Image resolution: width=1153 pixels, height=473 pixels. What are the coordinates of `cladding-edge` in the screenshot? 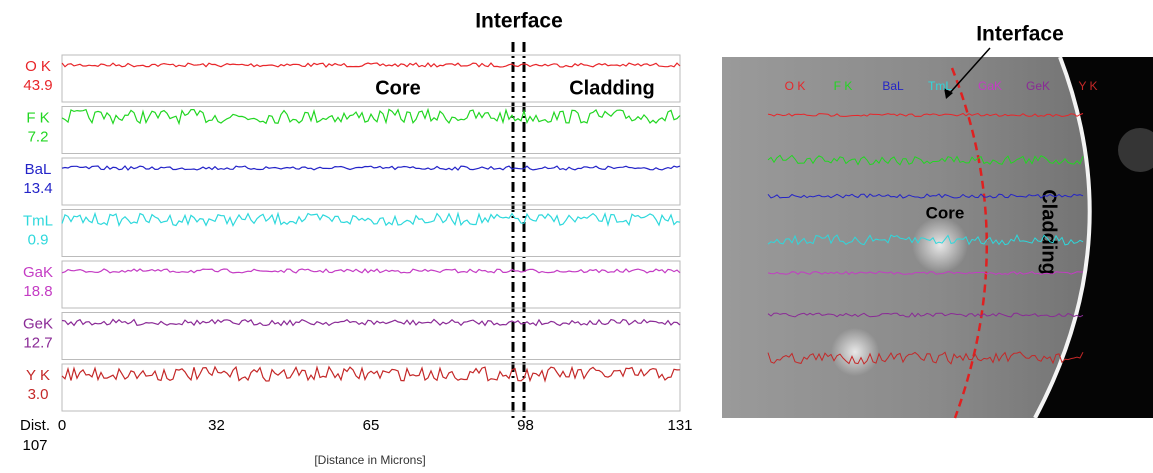 It's located at (1062, 237).